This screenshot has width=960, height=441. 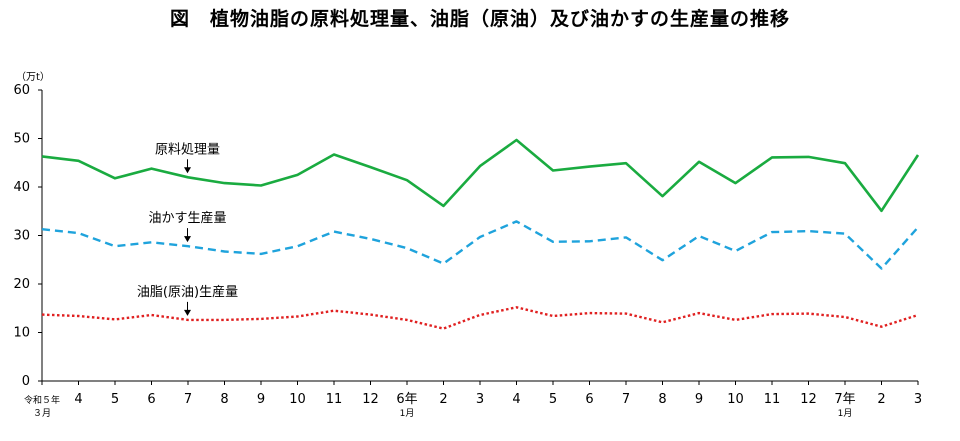 I want to click on x-tick-label: 令和５年, so click(x=42, y=400).